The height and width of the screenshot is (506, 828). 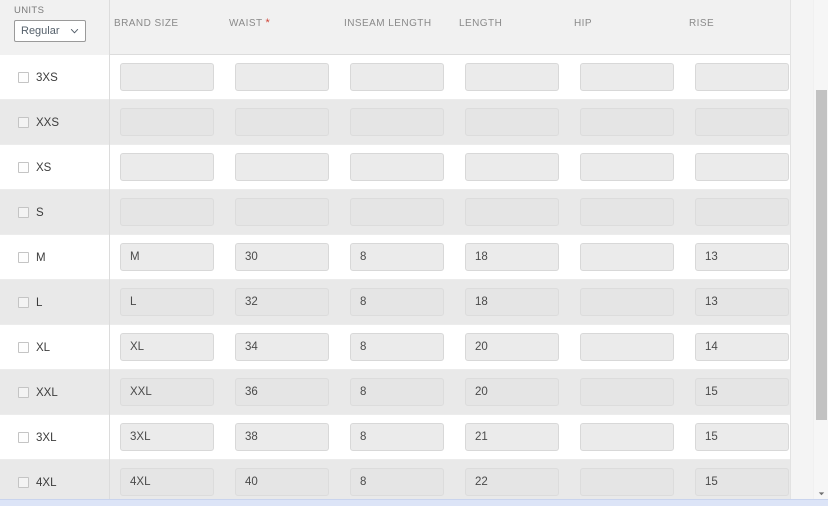 I want to click on vertical-scrollbar-thumb, so click(x=821, y=255).